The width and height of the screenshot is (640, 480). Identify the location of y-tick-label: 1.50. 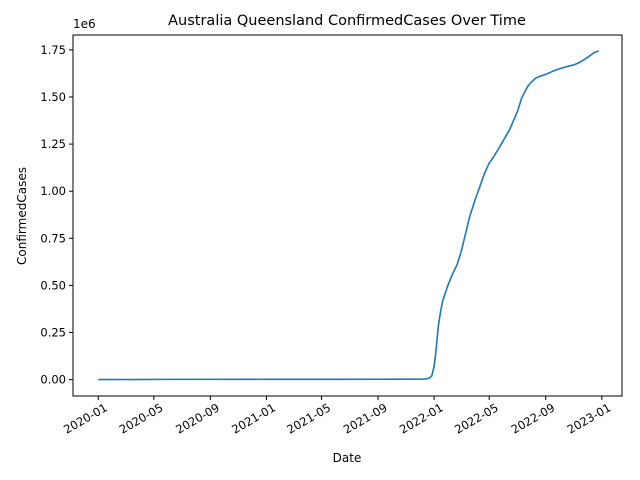
(53, 97).